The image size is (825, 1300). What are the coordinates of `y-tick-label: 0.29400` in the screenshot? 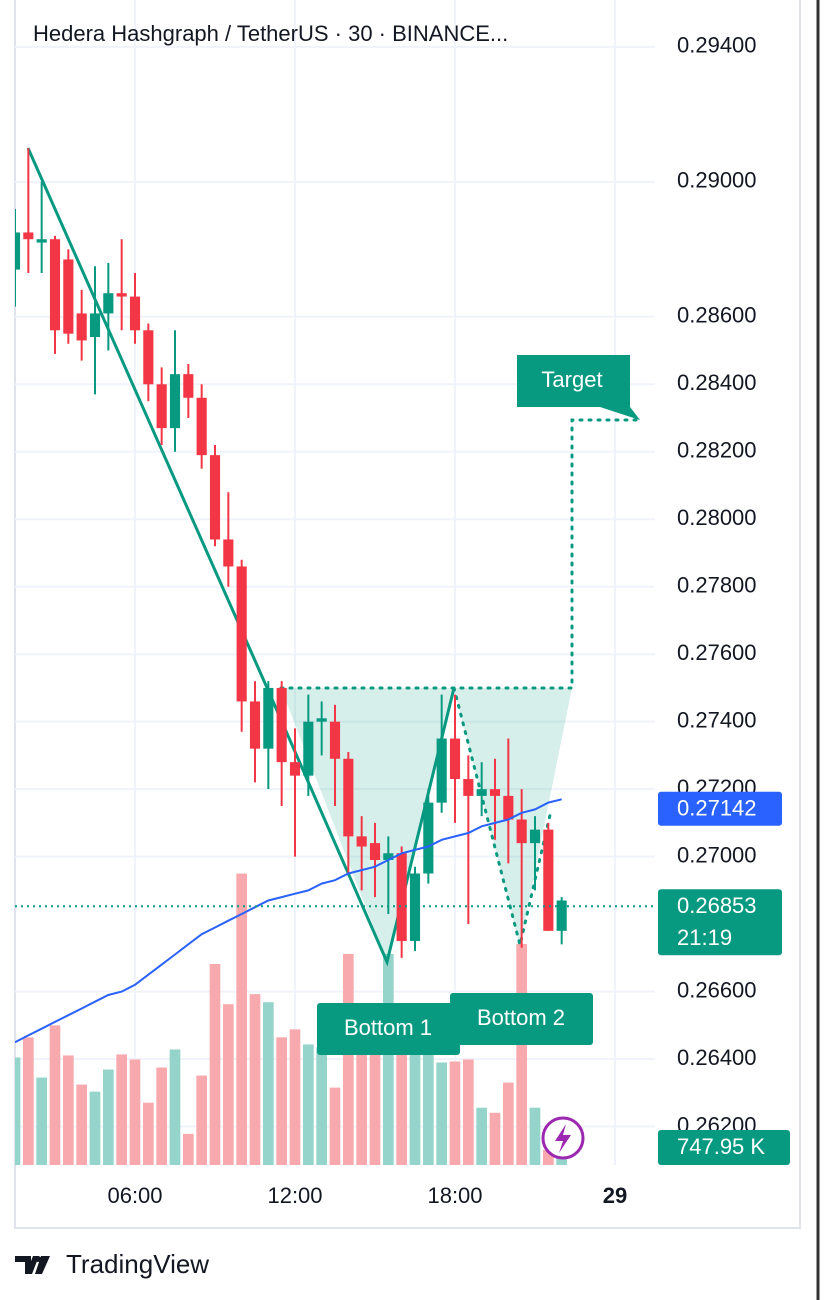 It's located at (717, 45).